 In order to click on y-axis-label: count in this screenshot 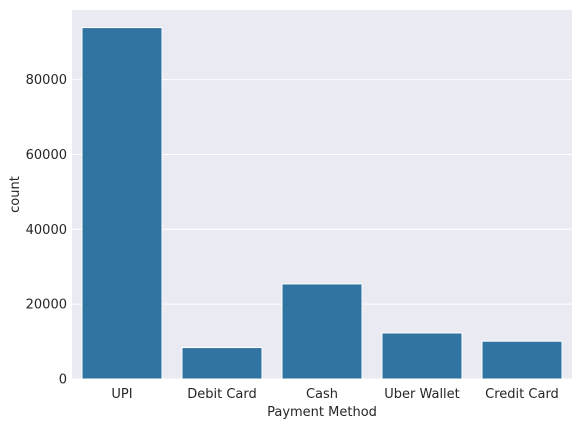, I will do `click(15, 194)`.